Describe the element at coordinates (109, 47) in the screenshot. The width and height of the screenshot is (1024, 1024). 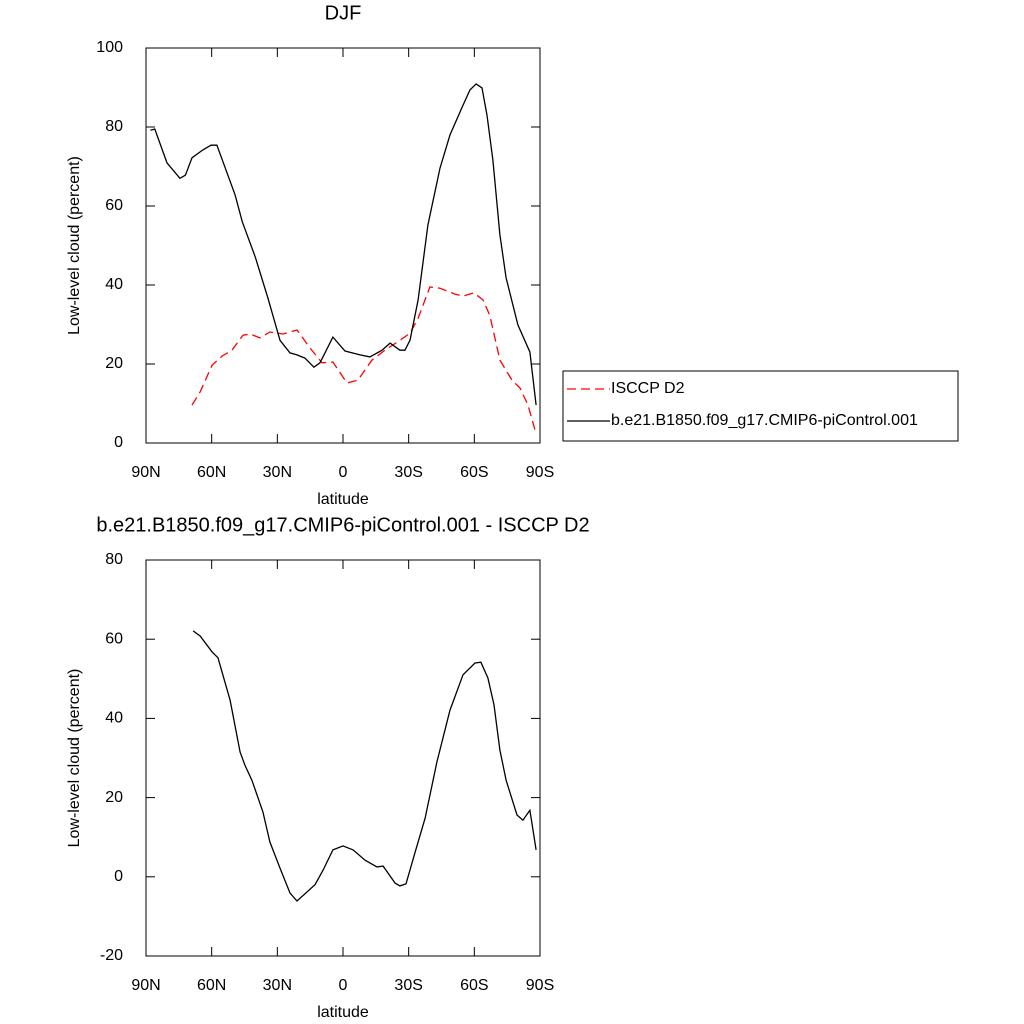
I see `y-tick-label: 100` at that location.